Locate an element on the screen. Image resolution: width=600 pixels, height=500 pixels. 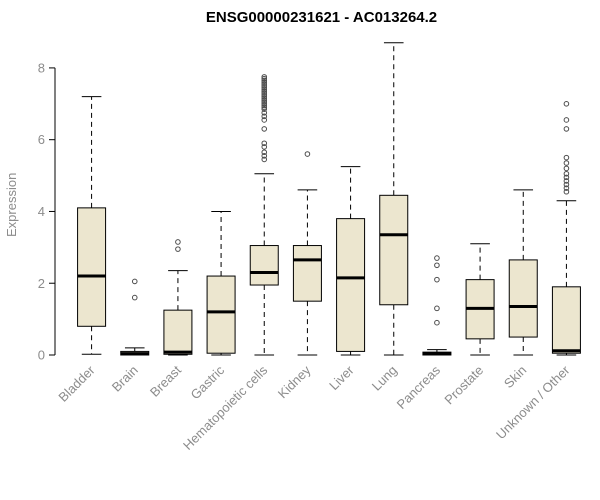
box-group-skin: Skin is located at coordinates (519, 290).